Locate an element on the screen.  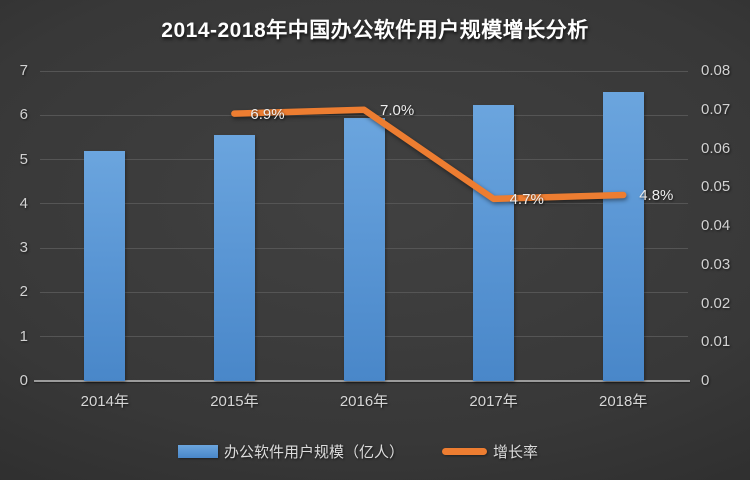
legend-label-line-series: 增长率 is located at coordinates (516, 452).